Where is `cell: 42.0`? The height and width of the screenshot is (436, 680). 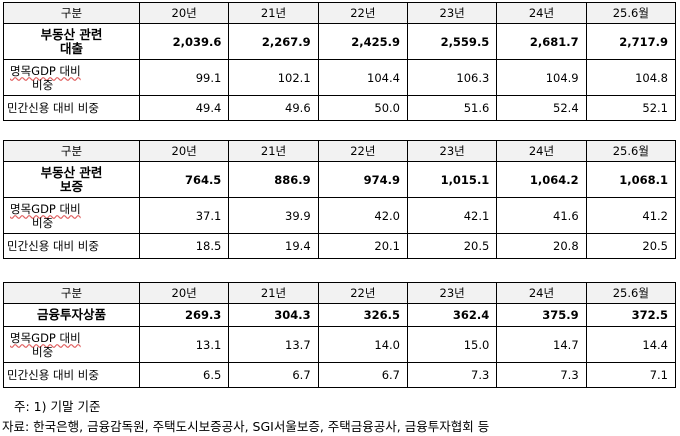
cell: 42.0 is located at coordinates (362, 215).